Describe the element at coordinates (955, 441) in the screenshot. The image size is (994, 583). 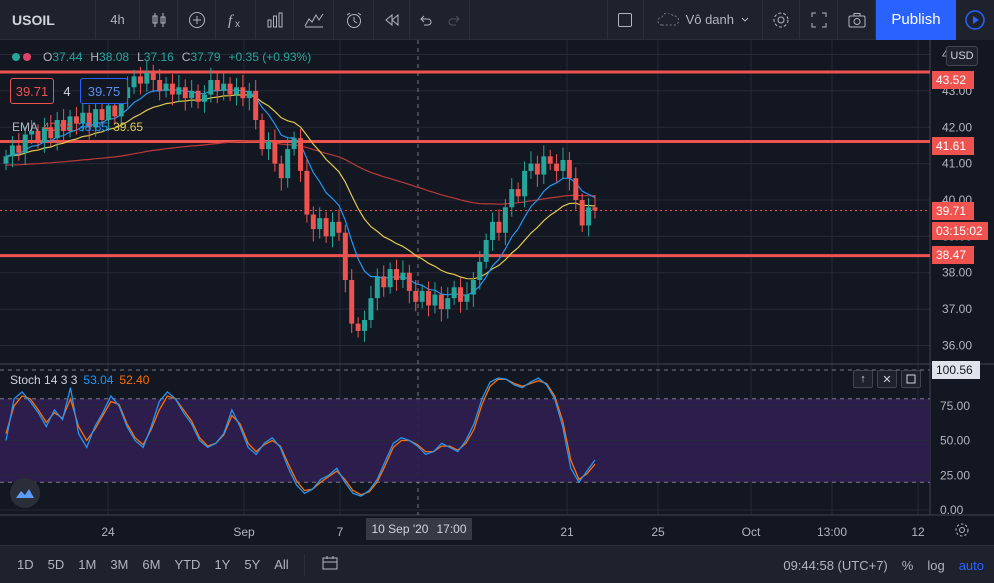
I see `stoch-tick-label: 50.00` at that location.